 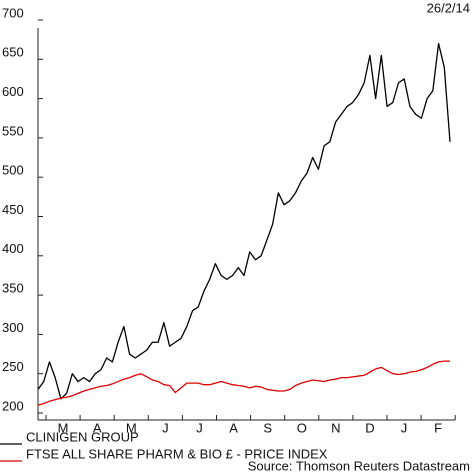 What do you see at coordinates (13, 288) in the screenshot?
I see `y-tick-label: 350` at bounding box center [13, 288].